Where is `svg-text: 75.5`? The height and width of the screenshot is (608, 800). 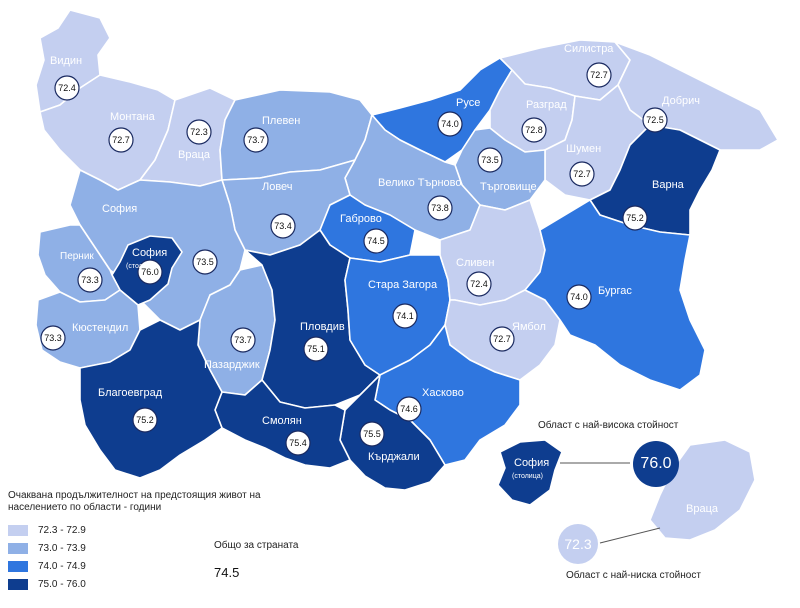 svg-text: 75.5 is located at coordinates (372, 434).